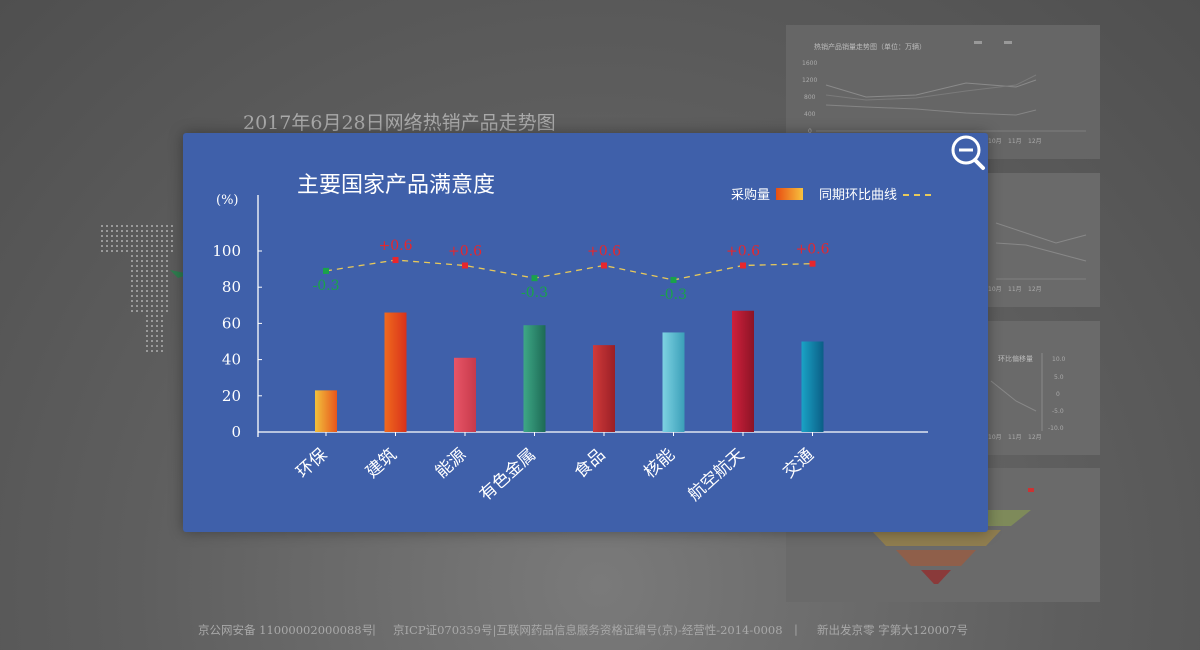 Image resolution: width=1200 pixels, height=650 pixels. What do you see at coordinates (508, 475) in the screenshot?
I see `x-tick-label: 有色金属` at bounding box center [508, 475].